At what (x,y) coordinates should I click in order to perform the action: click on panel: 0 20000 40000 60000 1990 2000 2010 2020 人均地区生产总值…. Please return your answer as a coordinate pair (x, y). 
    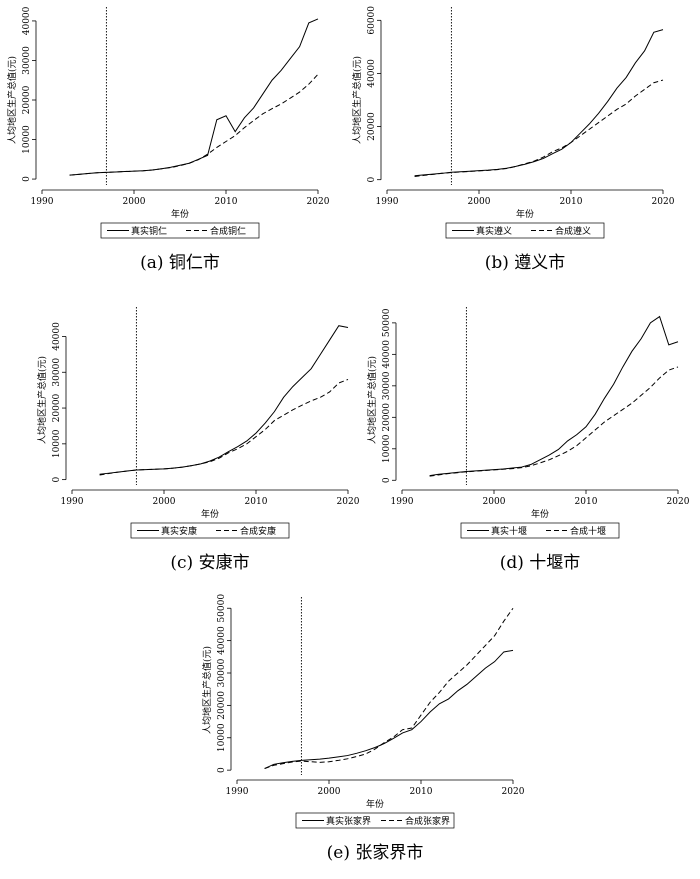
    Looking at the image, I should click on (513, 139).